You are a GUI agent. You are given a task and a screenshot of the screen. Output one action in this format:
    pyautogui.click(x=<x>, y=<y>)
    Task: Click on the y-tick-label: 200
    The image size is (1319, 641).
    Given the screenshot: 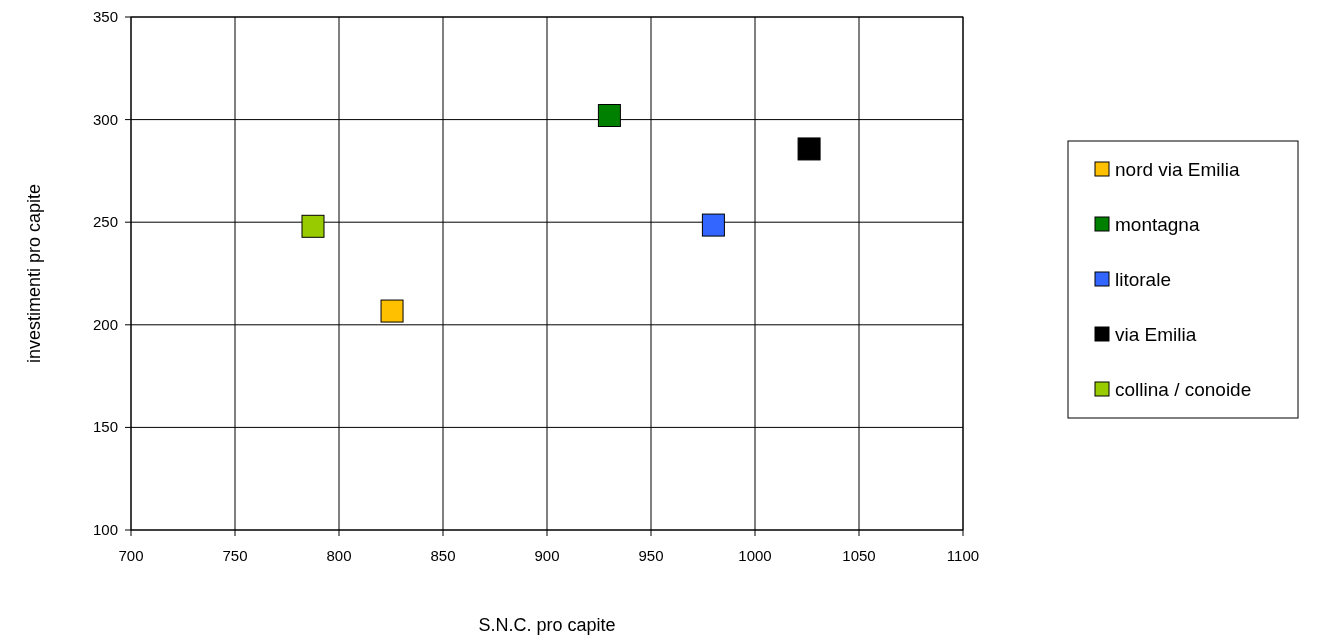 What is the action you would take?
    pyautogui.click(x=105, y=324)
    